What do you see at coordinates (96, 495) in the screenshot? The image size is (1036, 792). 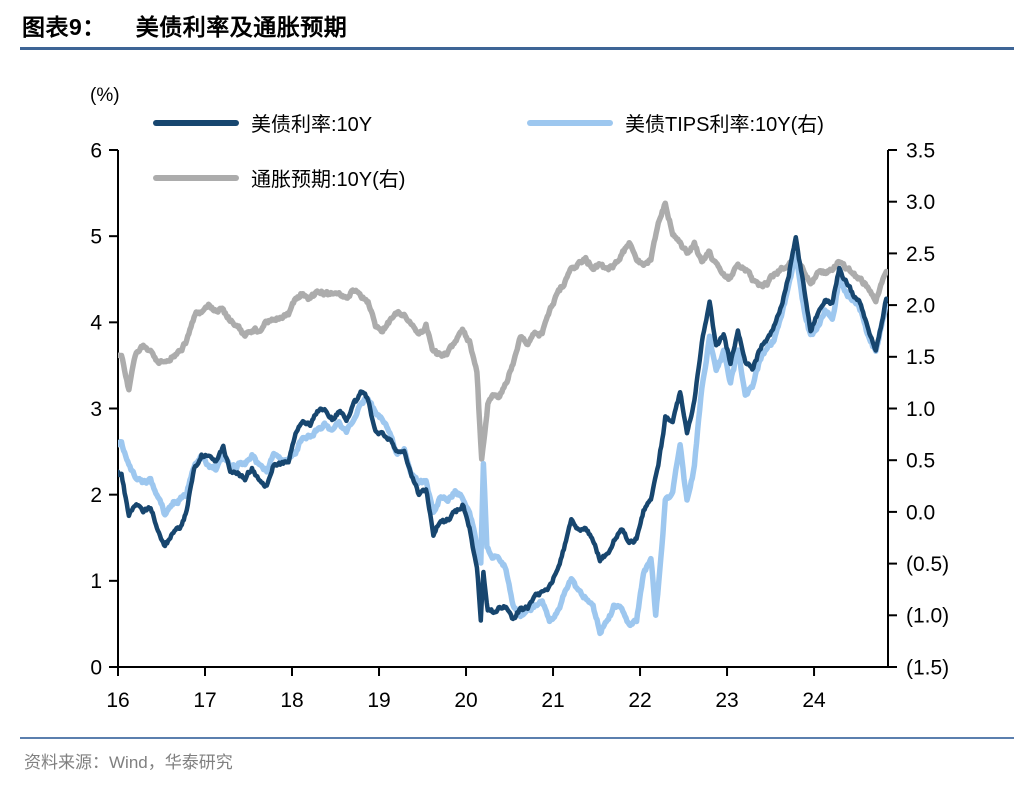 I see `left-axis-tick-label: 2` at bounding box center [96, 495].